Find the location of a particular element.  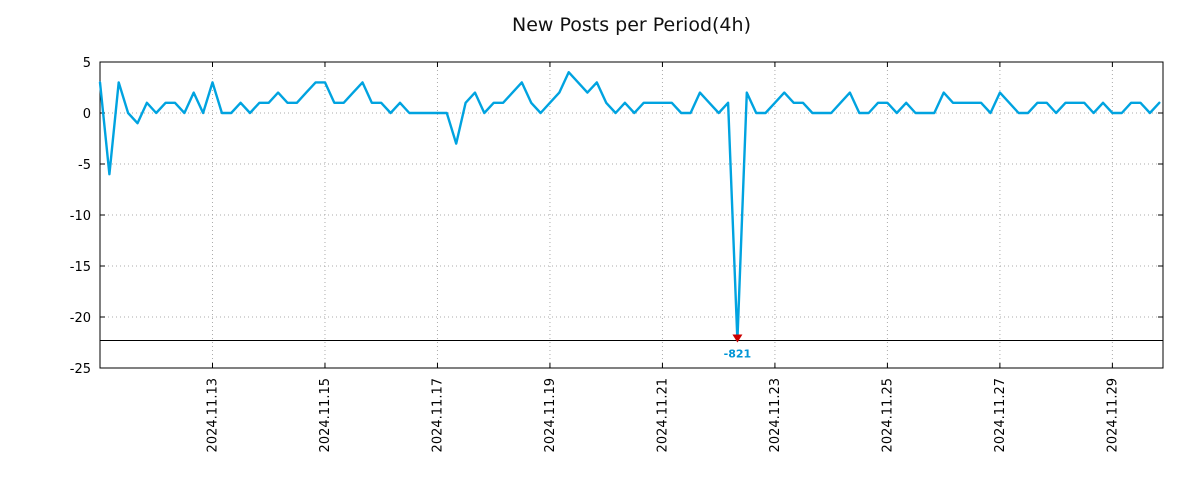

min-value-label: -821 is located at coordinates (738, 353).